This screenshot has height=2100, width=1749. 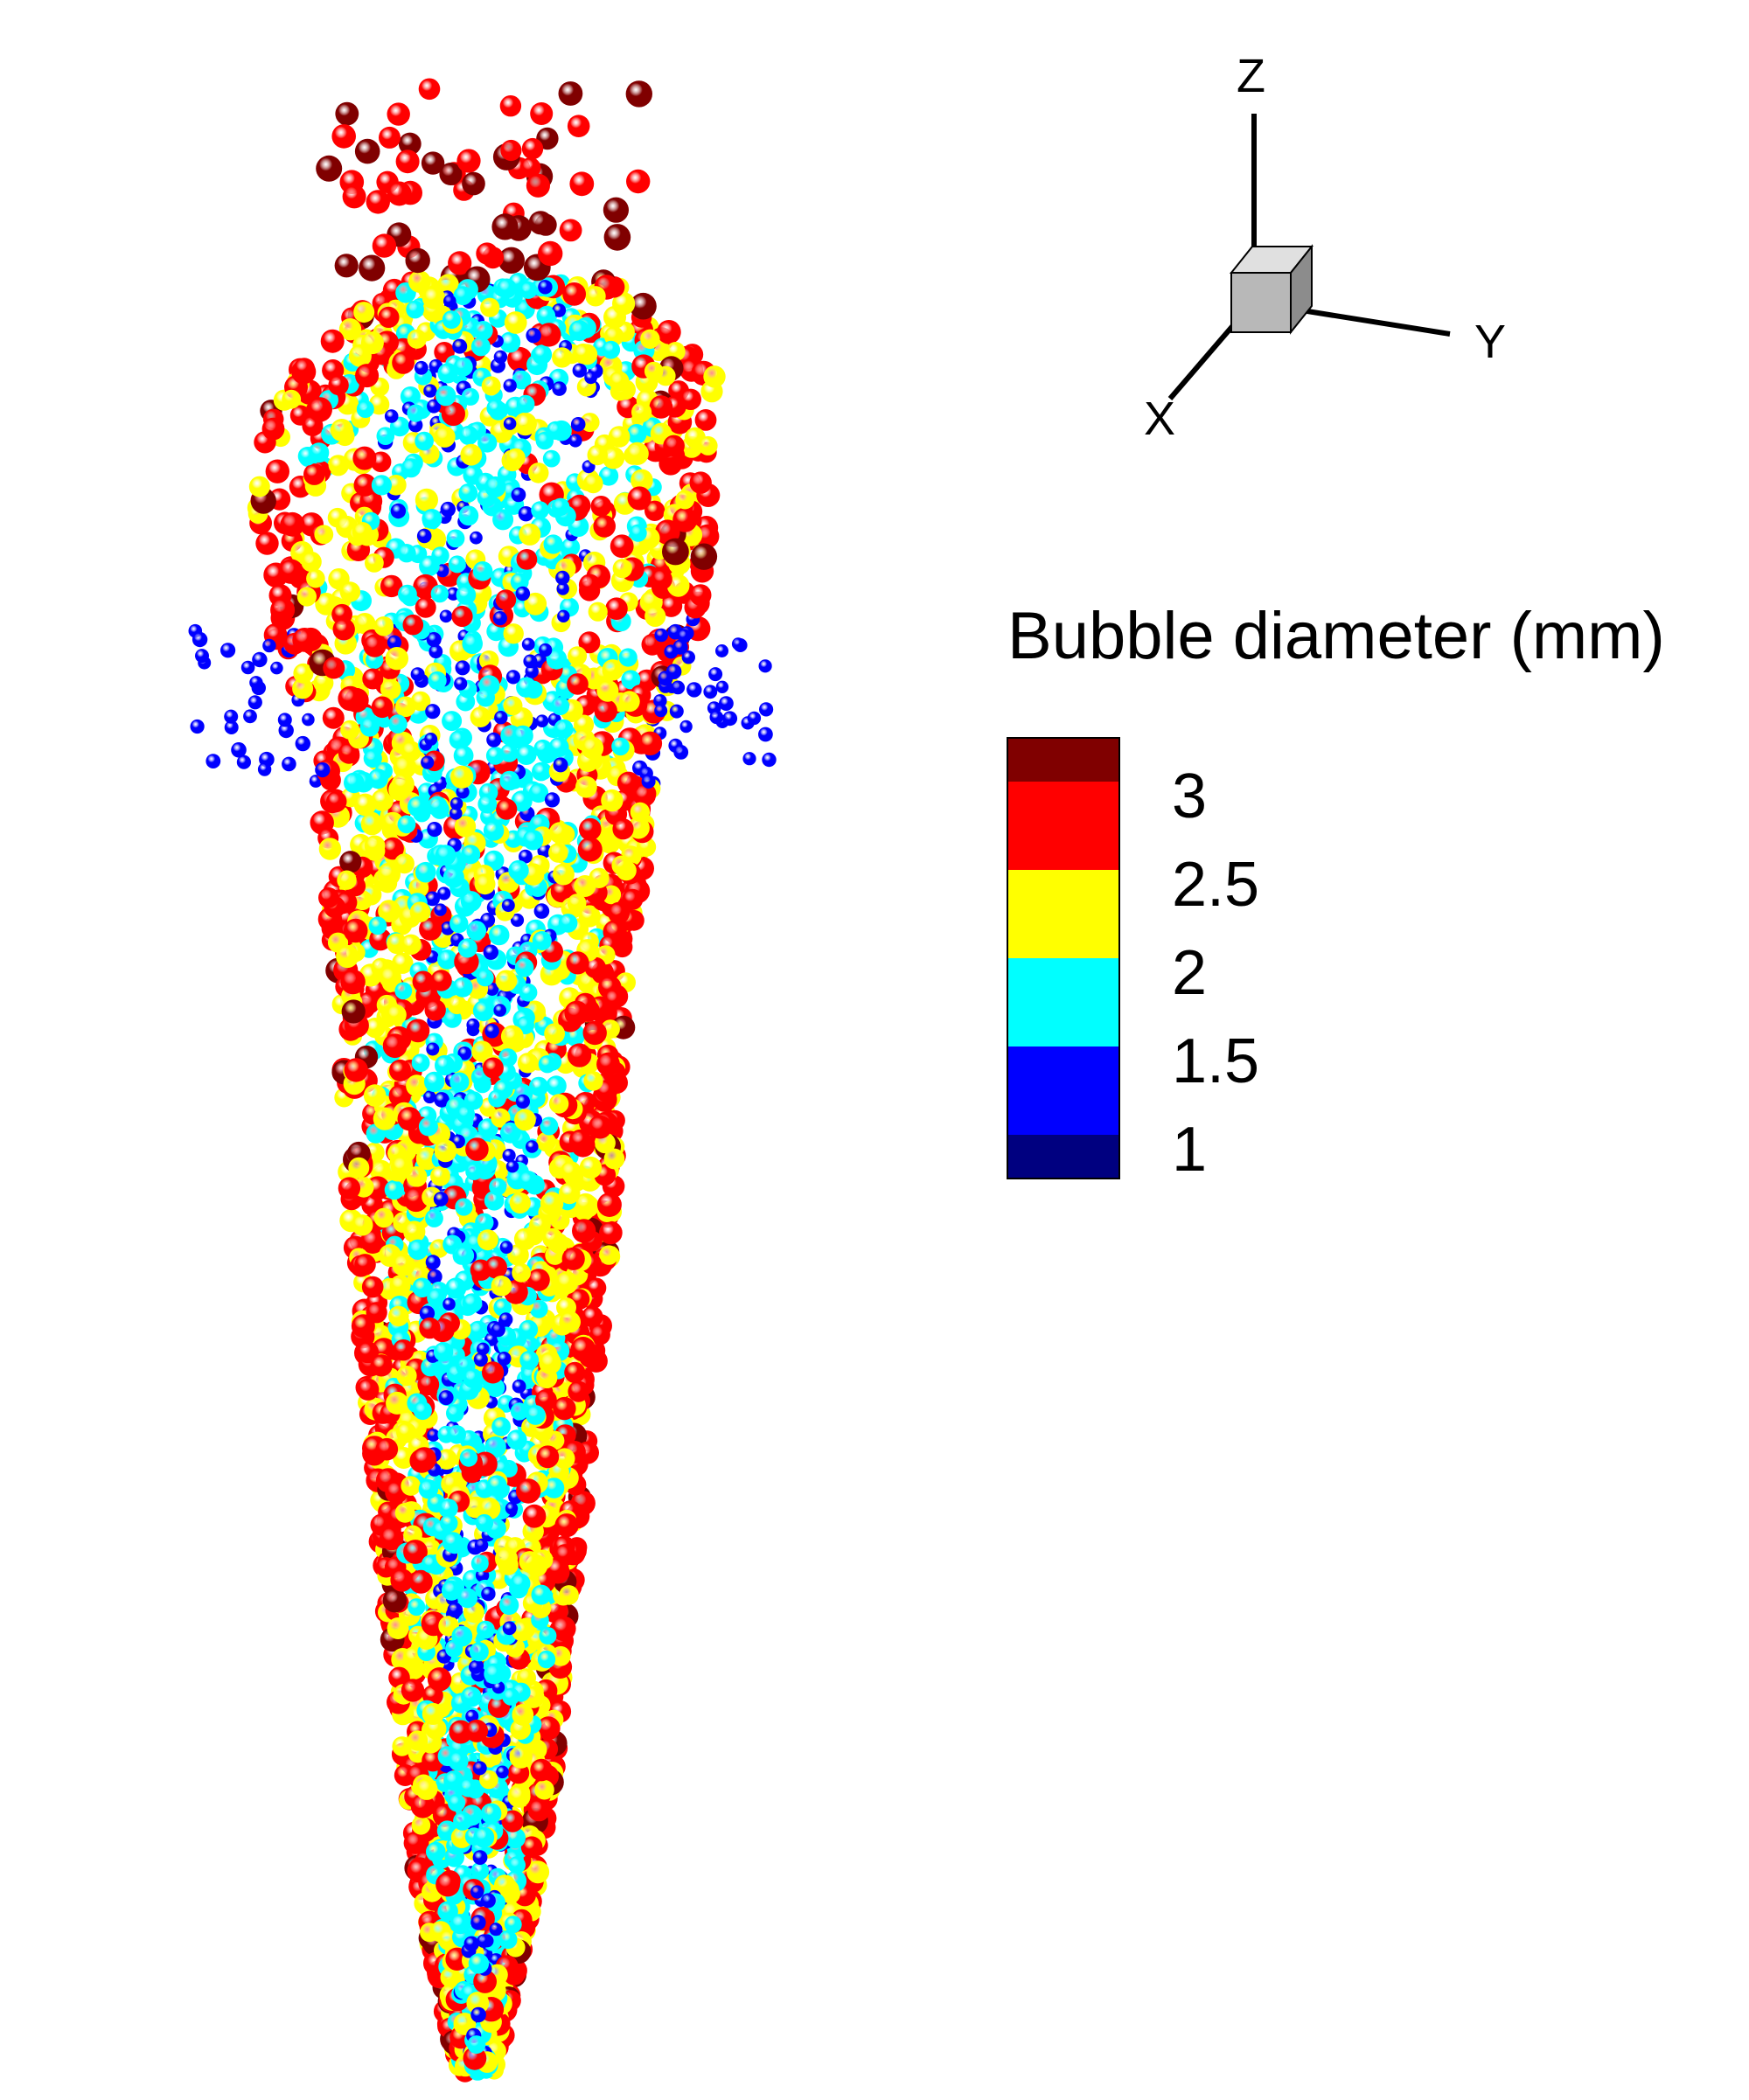 I want to click on triad-x-label: X, so click(x=1160, y=419).